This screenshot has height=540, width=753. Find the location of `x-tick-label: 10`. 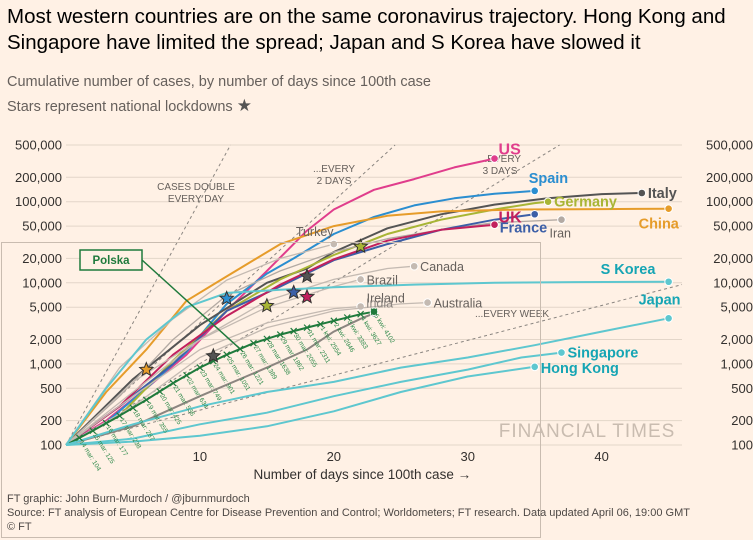

x-tick-label: 10 is located at coordinates (200, 456).